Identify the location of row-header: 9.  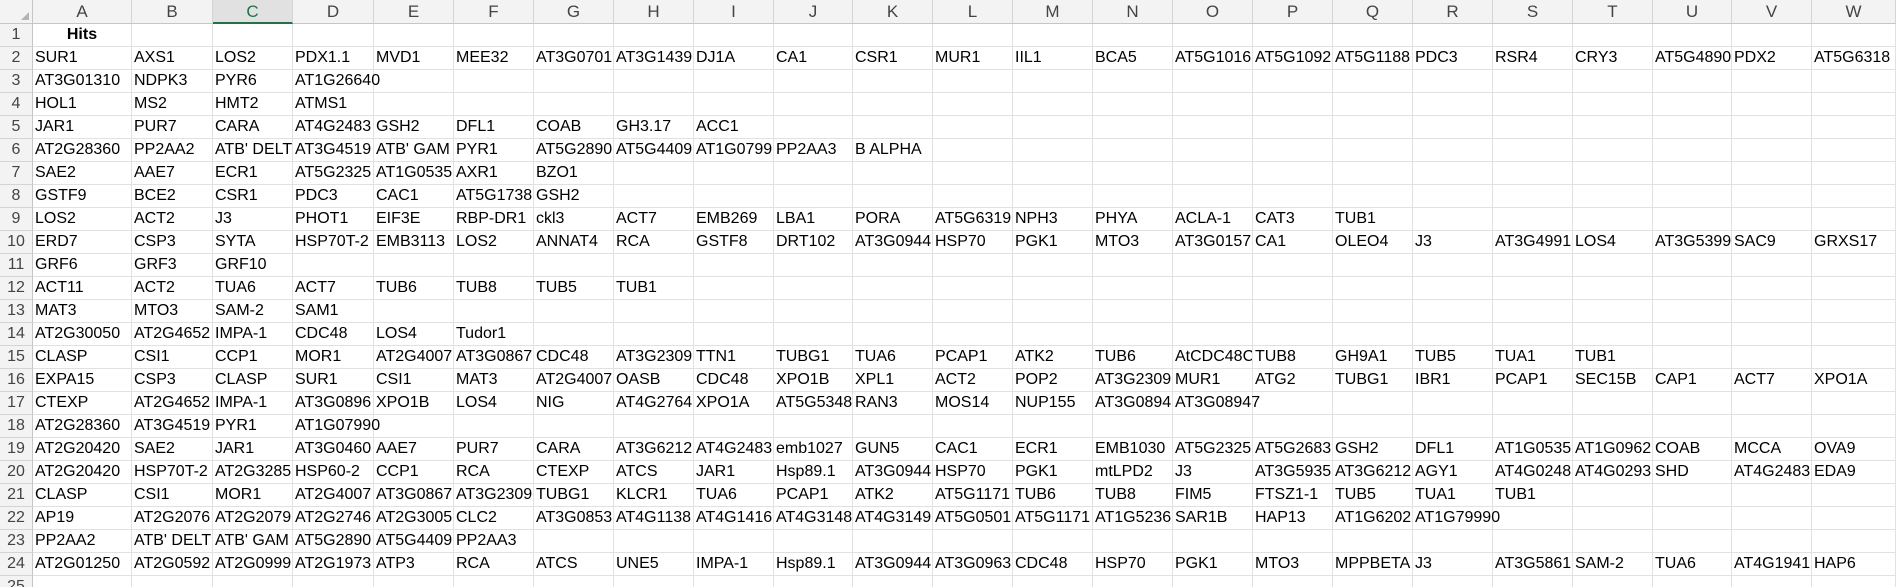
(16, 219).